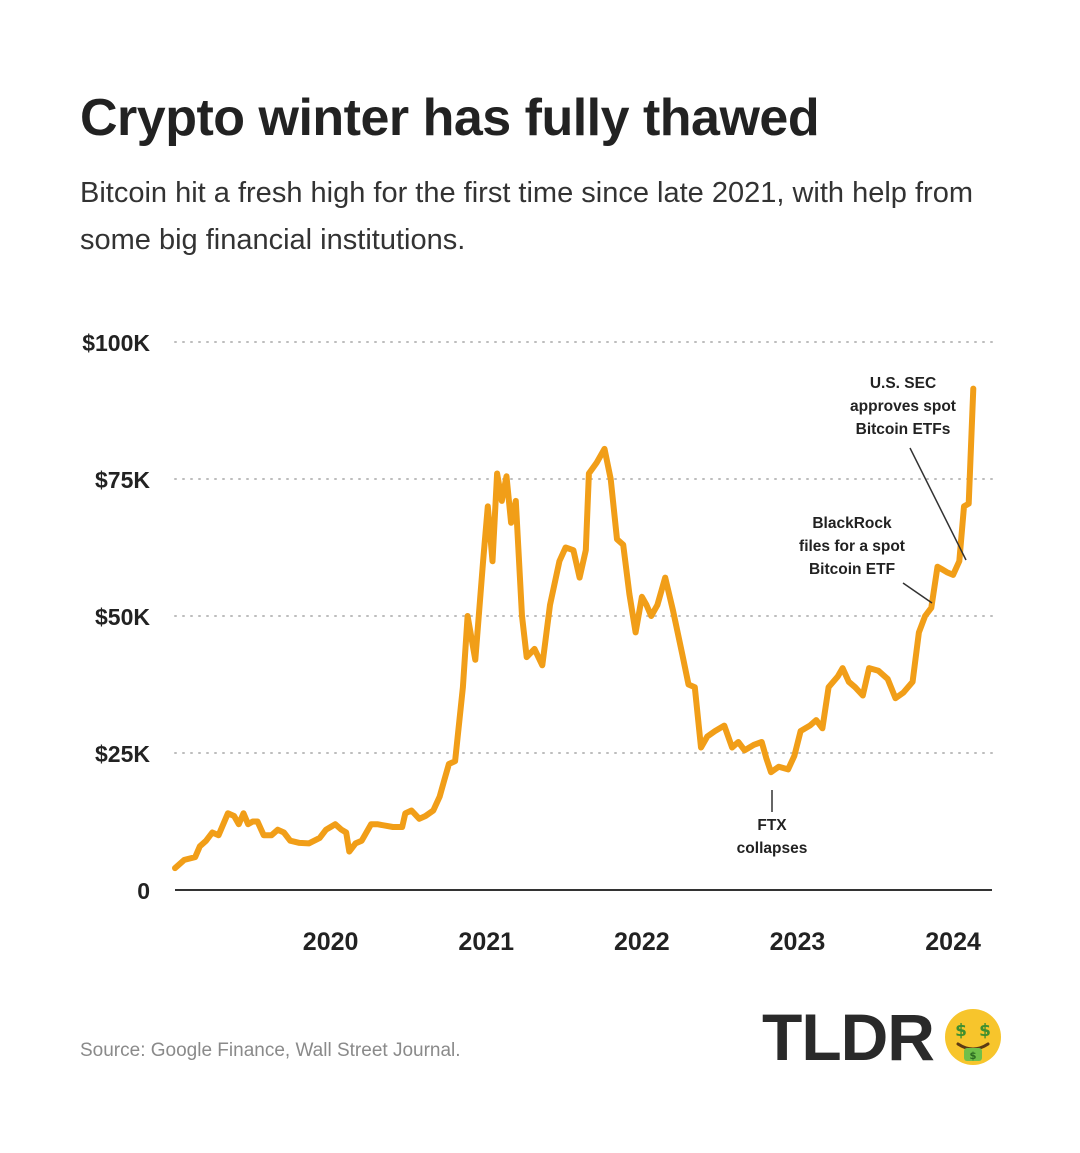  I want to click on chart-title: Crypto winter has fully thawed, so click(450, 118).